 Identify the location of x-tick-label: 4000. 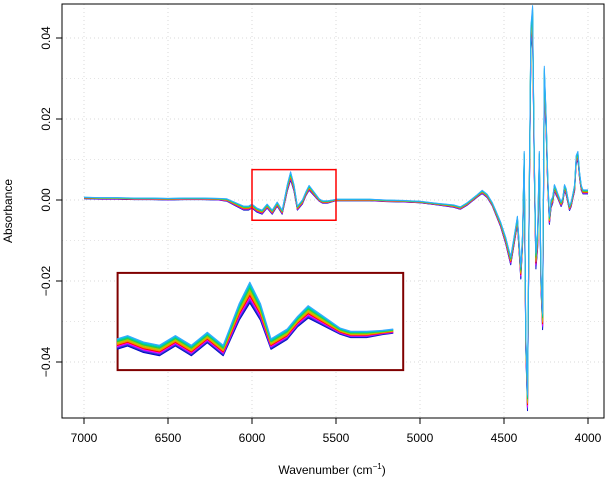
(588, 438).